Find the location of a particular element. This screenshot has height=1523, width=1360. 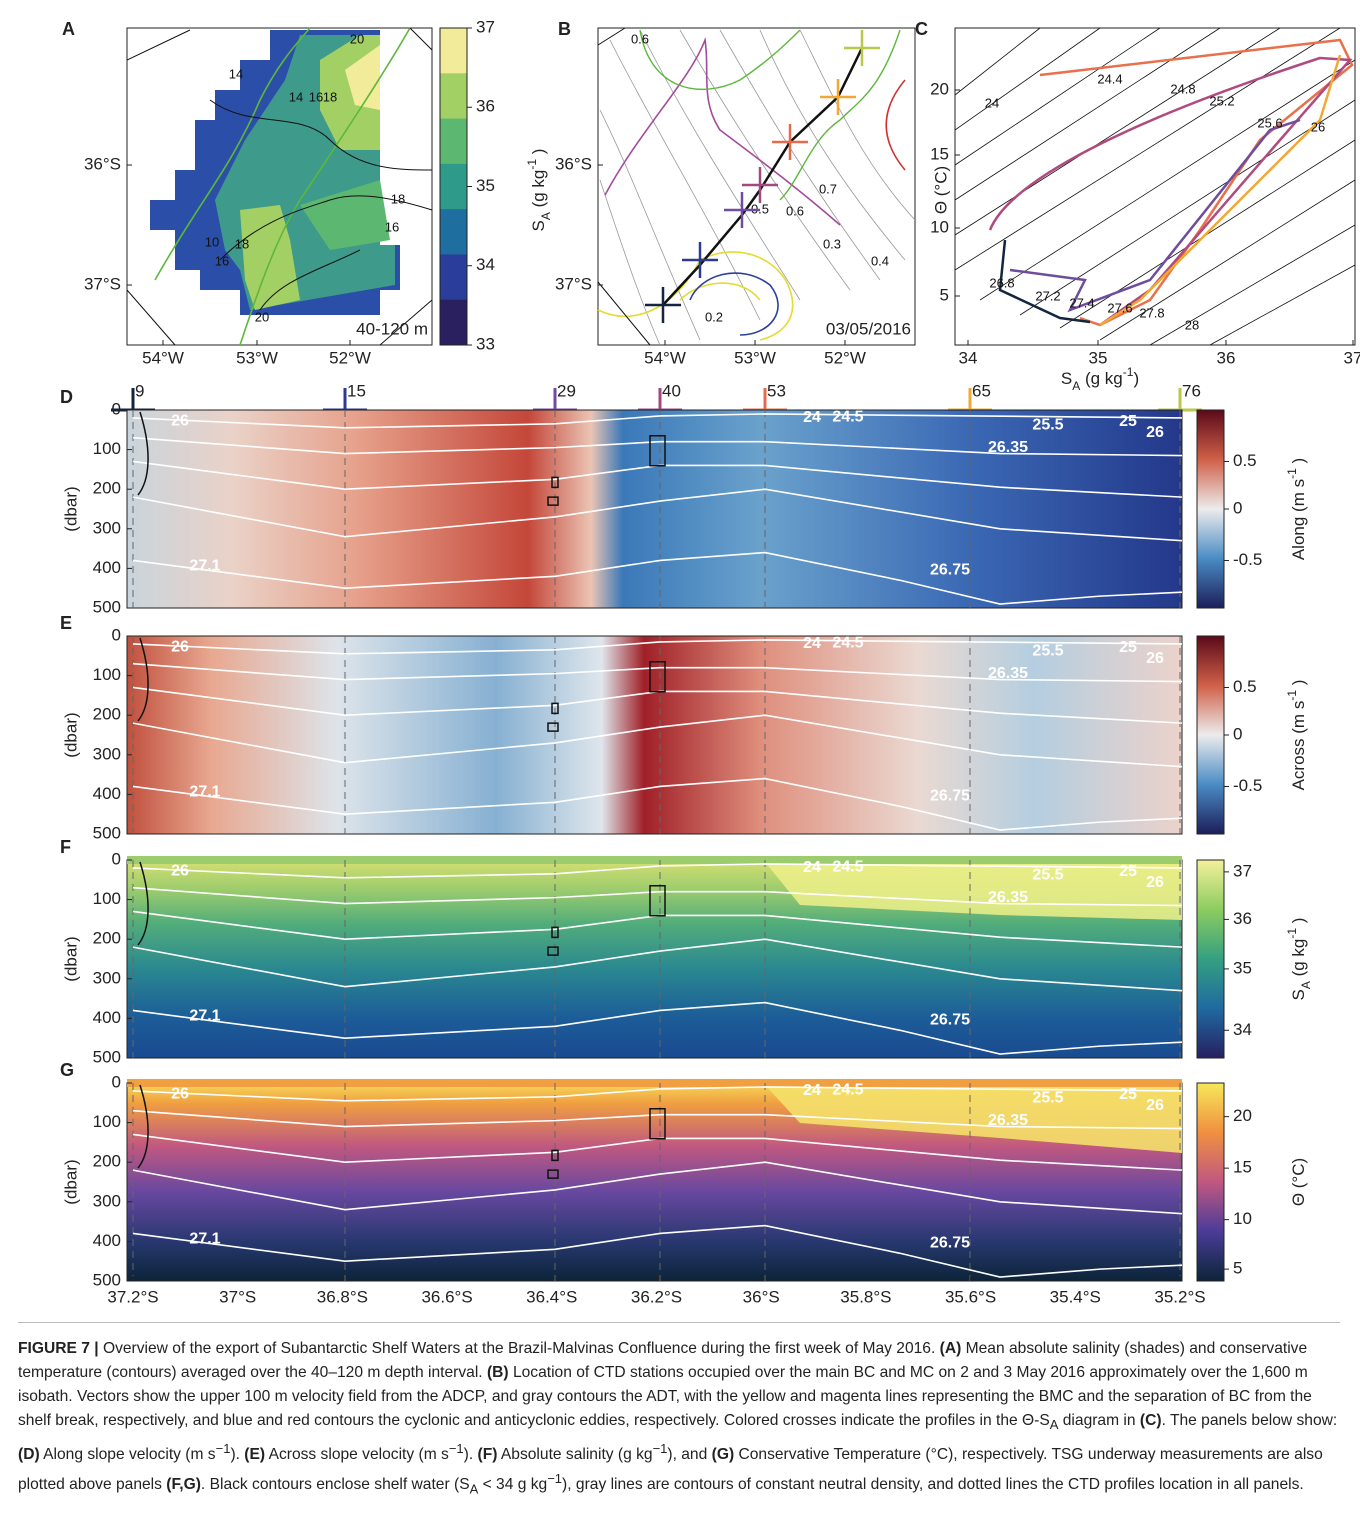

x-axis-label-part: A is located at coordinates (1076, 386).